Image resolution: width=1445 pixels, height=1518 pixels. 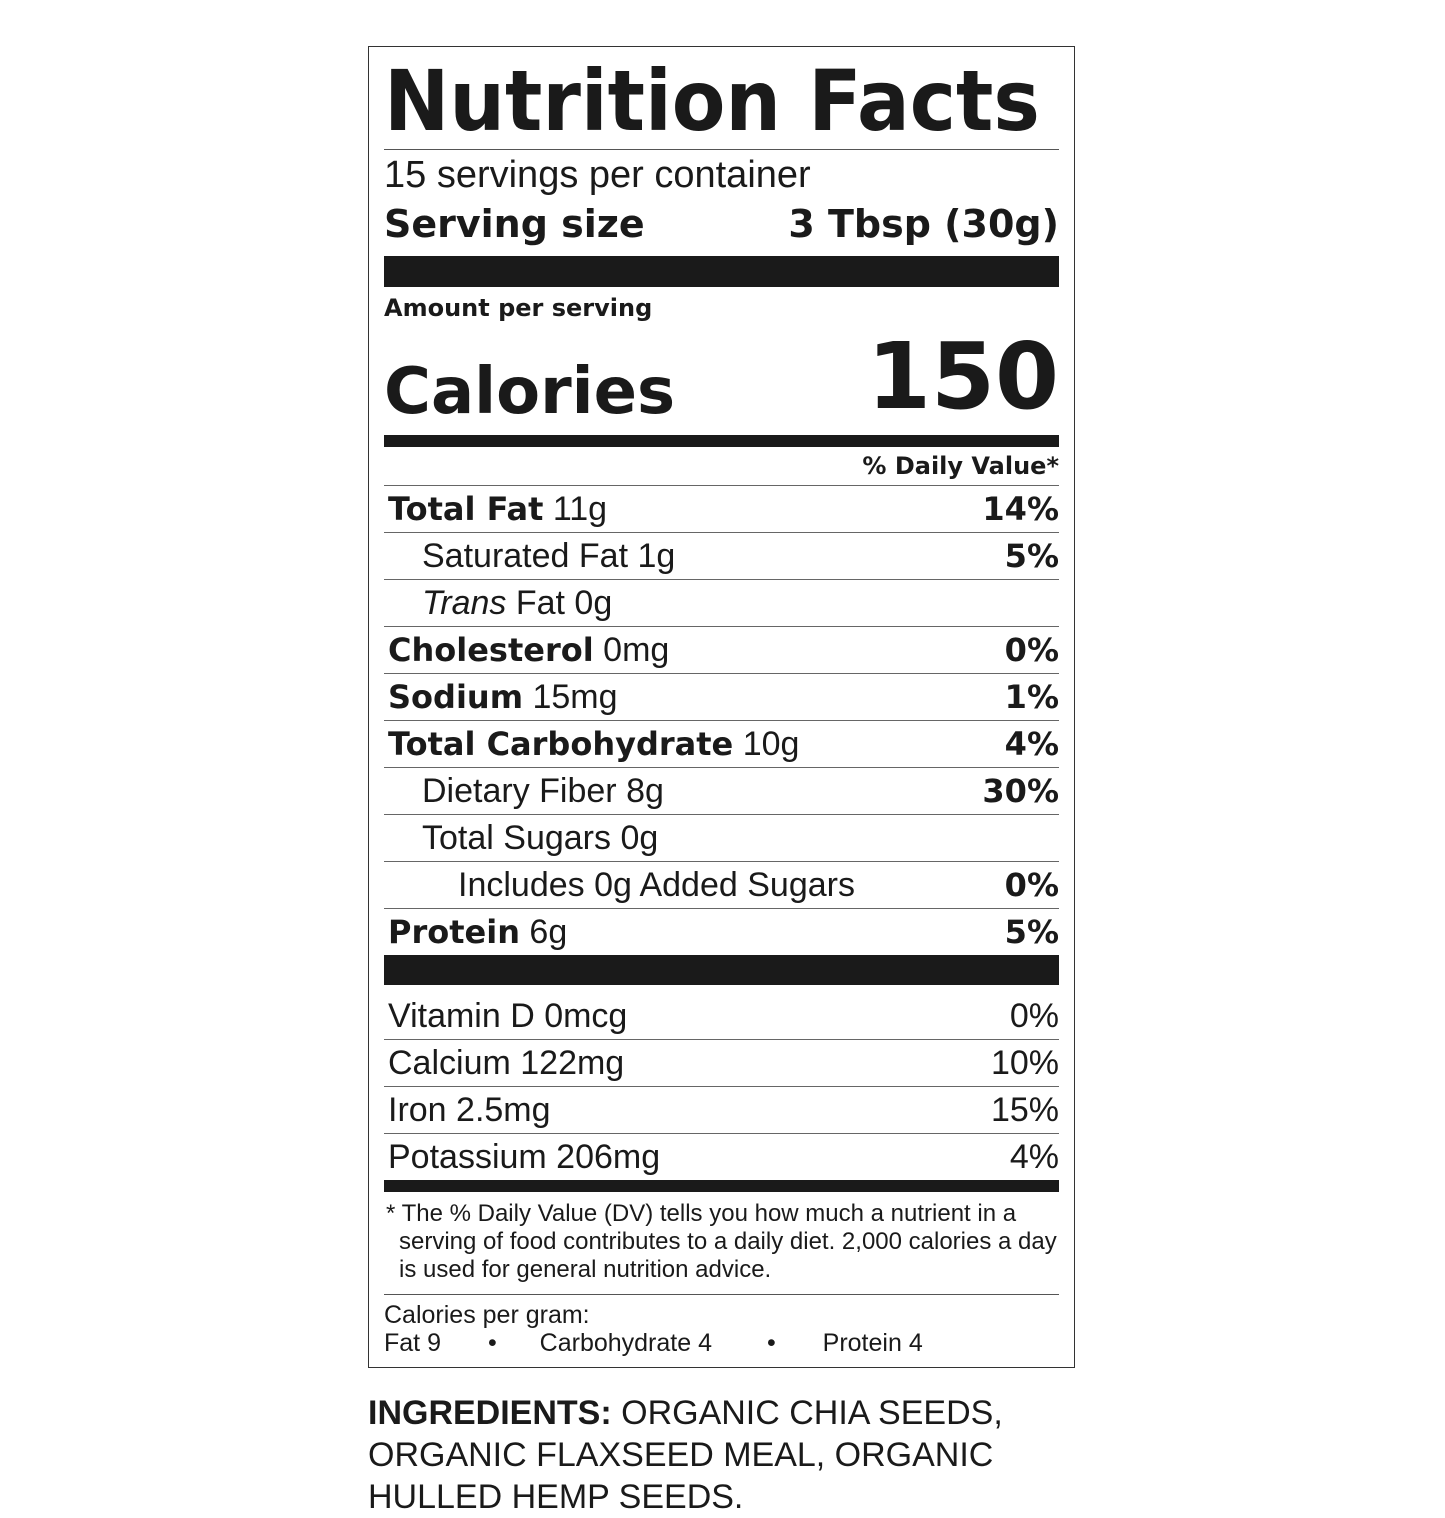 I want to click on nutrient-name-suffix: Fat, so click(x=535, y=603).